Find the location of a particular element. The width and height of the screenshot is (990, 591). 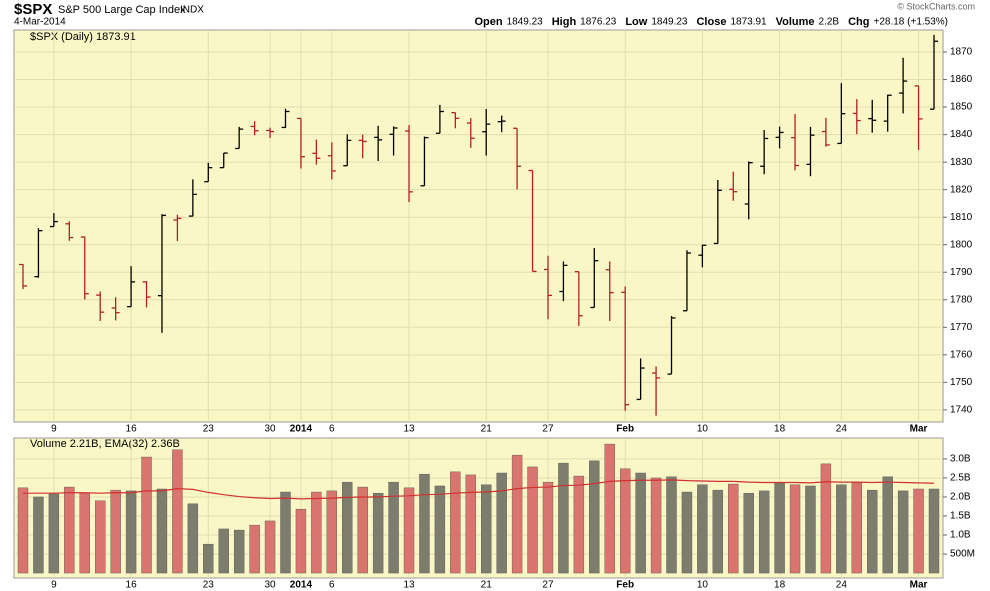

x-tick-label: 21 is located at coordinates (487, 429).